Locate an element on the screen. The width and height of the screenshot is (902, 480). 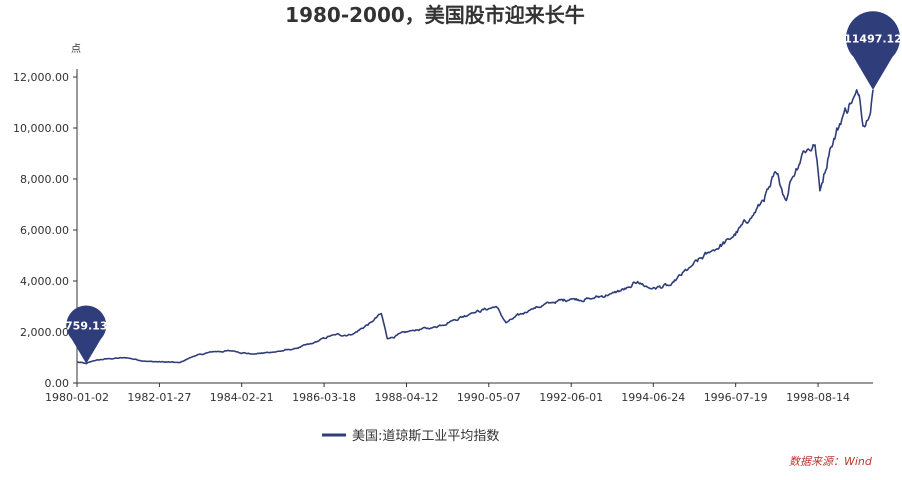
y-tick-label: 8,000.00 is located at coordinates (44, 179).